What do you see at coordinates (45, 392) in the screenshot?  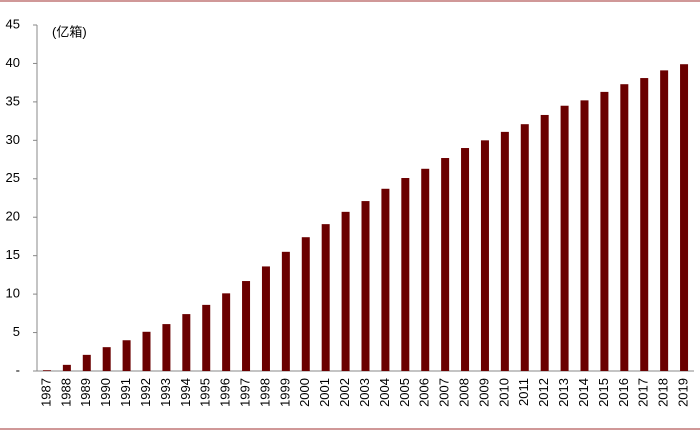 I see `x-tick-label: 1987` at bounding box center [45, 392].